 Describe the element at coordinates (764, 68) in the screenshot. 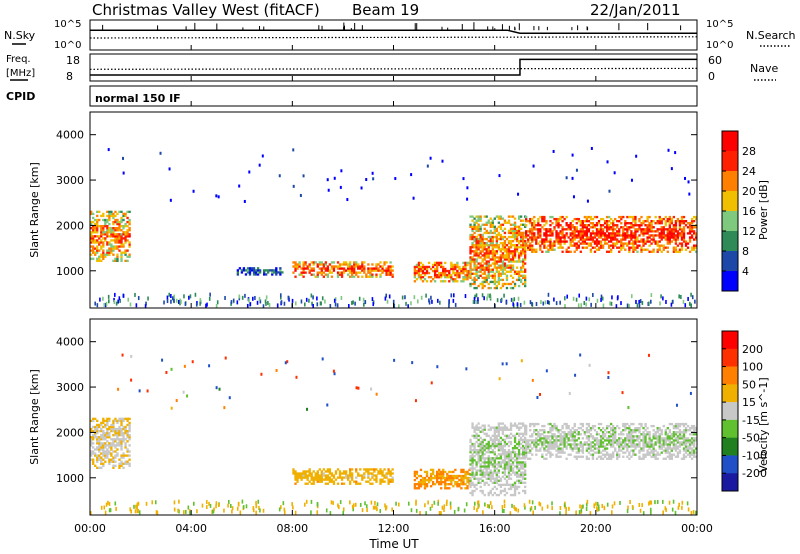

I see `nave-label: Nave` at that location.